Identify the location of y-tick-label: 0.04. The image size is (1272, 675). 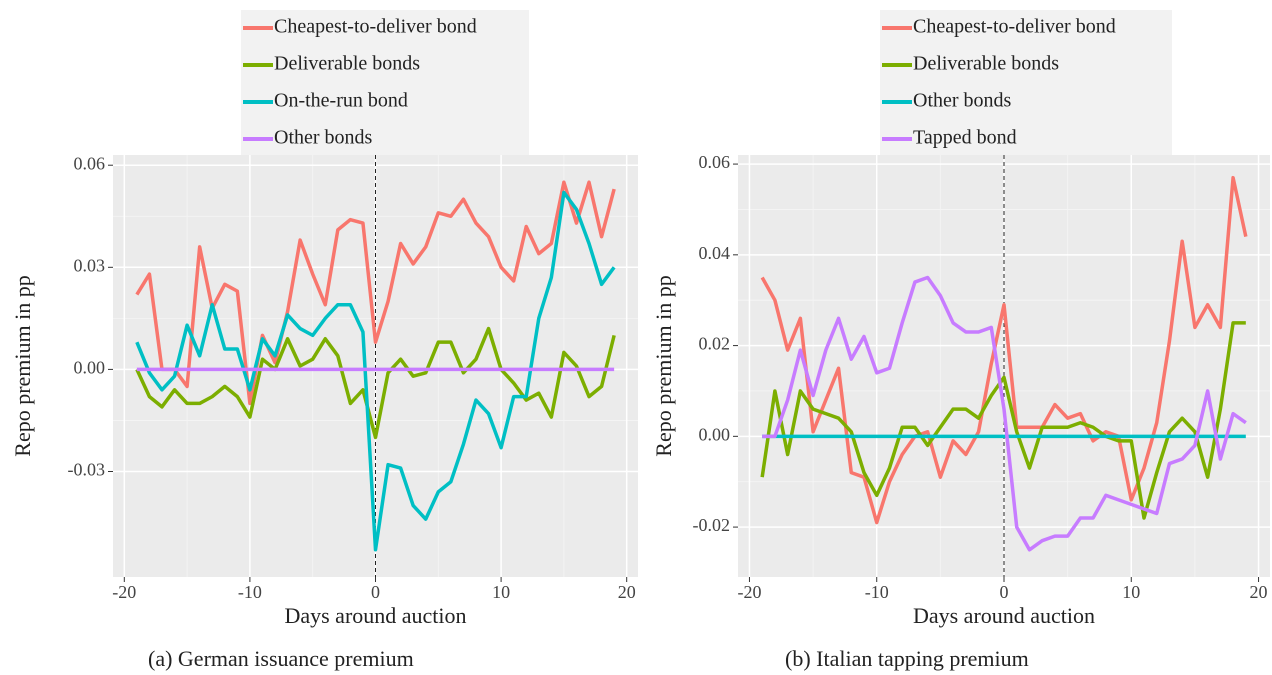
(715, 253).